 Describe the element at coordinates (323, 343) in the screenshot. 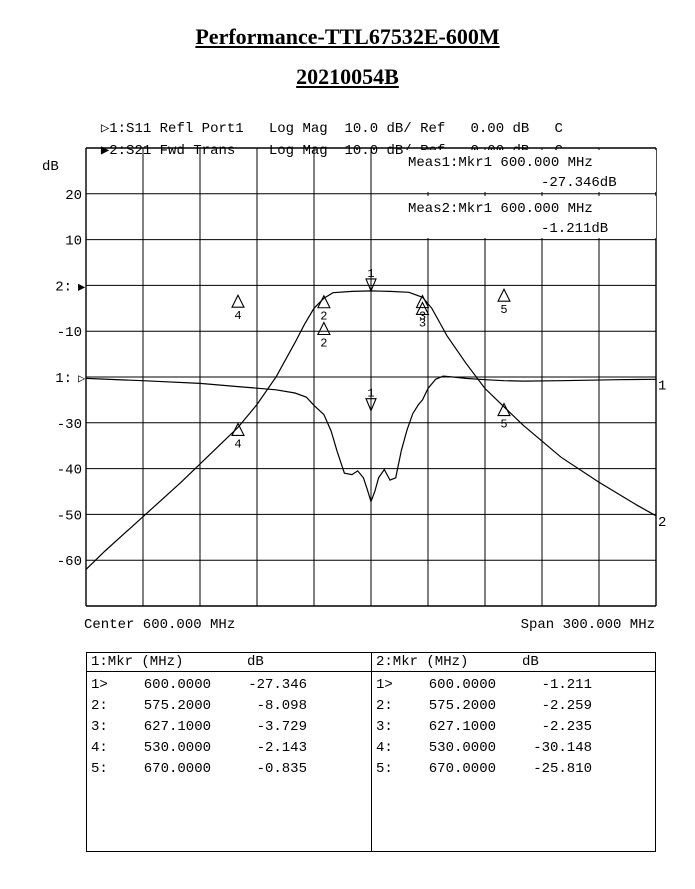

I see `marker-1-2-label: 2` at that location.